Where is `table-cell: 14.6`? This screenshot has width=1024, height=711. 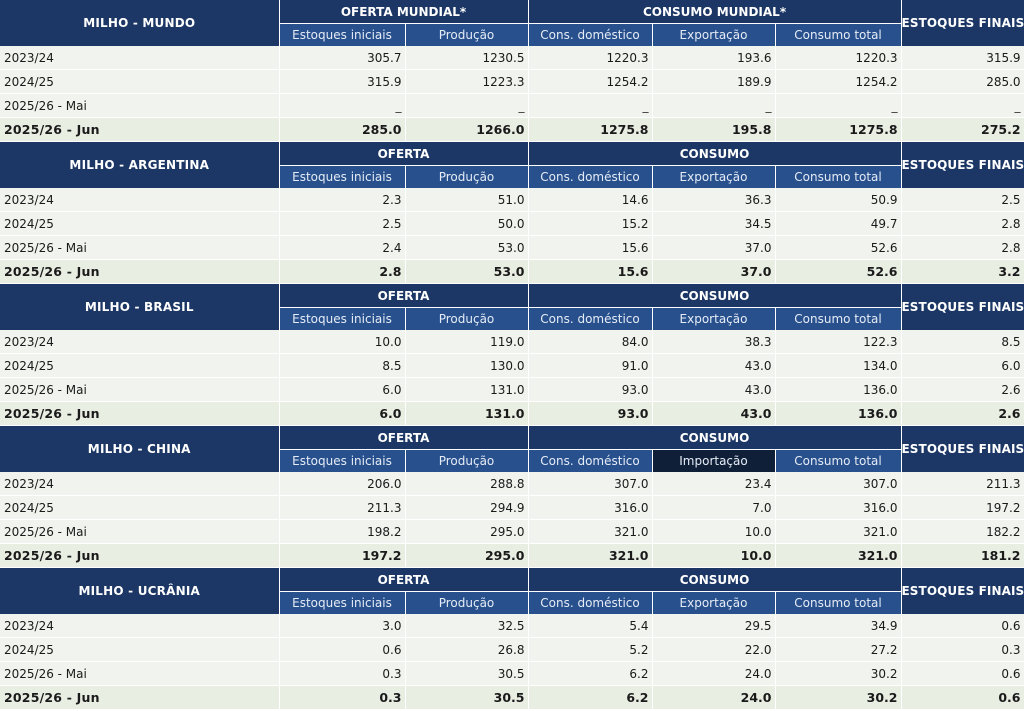
table-cell: 14.6 is located at coordinates (590, 200).